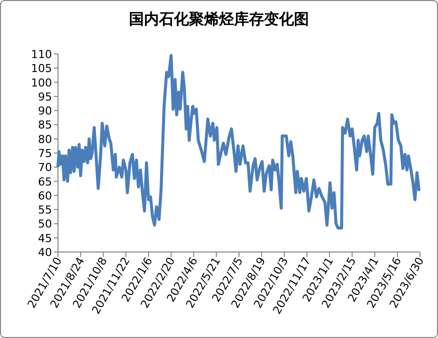 The image size is (438, 338). Describe the element at coordinates (45, 195) in the screenshot. I see `y-tick-label: 60` at that location.